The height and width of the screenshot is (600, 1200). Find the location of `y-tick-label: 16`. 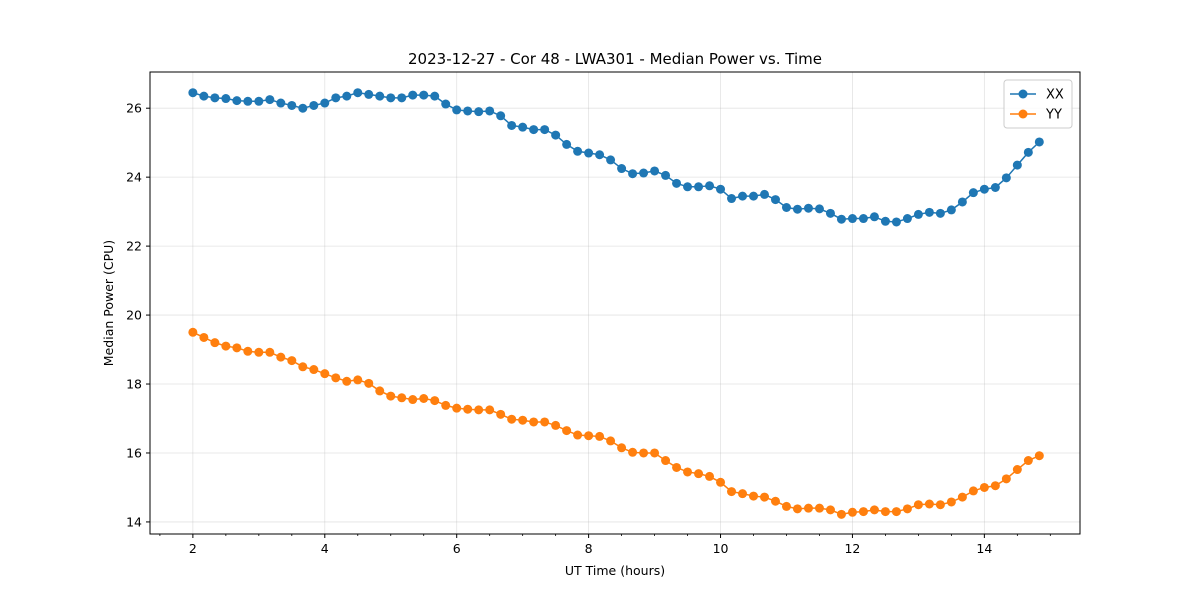

y-tick-label: 16 is located at coordinates (134, 452).